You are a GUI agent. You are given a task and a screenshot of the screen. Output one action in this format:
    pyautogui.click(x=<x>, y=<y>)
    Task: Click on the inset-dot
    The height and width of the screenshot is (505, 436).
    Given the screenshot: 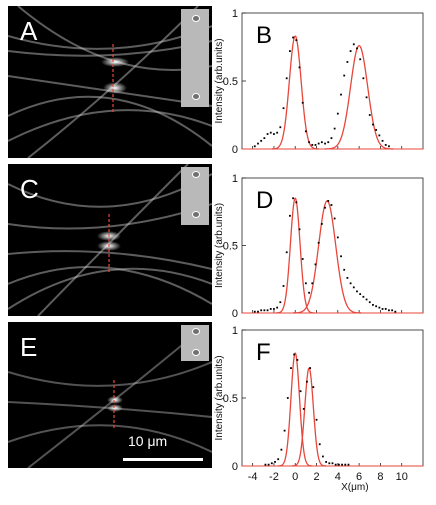 What is the action you would take?
    pyautogui.click(x=196, y=331)
    